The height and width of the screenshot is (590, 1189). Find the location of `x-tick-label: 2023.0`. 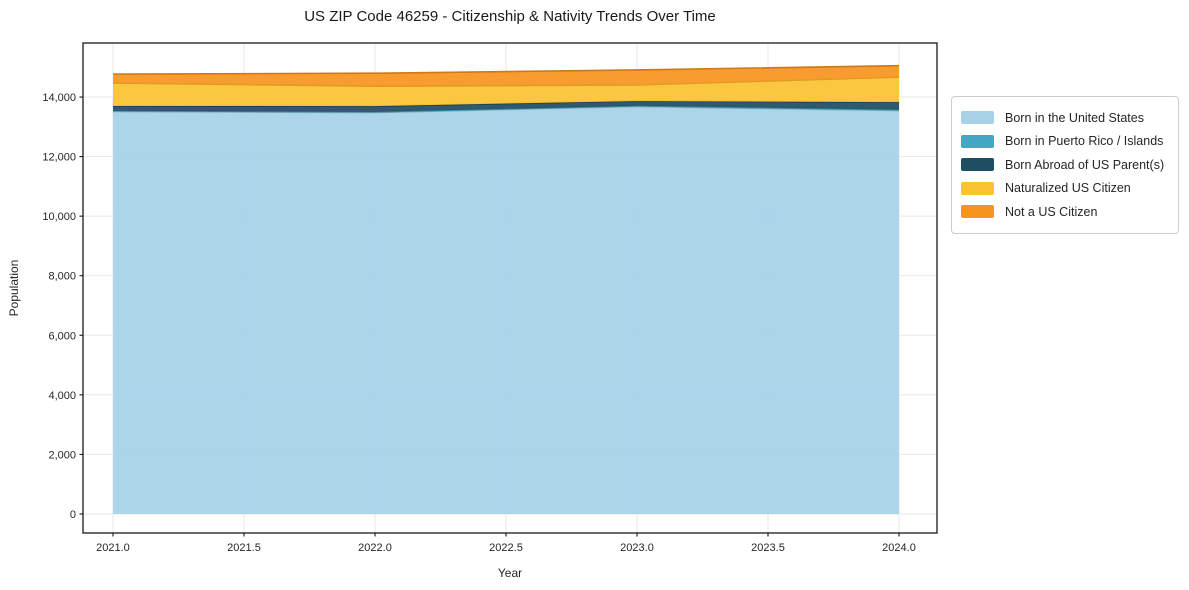

x-tick-label: 2023.0 is located at coordinates (637, 548).